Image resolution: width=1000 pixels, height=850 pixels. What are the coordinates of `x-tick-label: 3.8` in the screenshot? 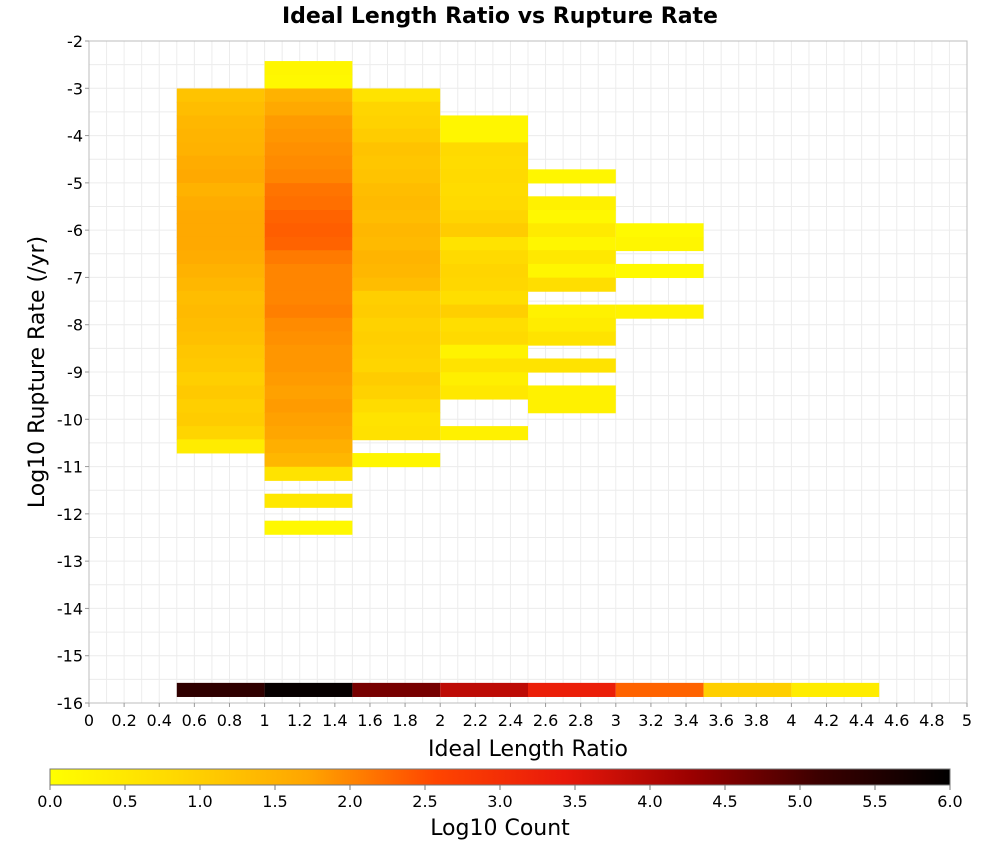 It's located at (756, 720).